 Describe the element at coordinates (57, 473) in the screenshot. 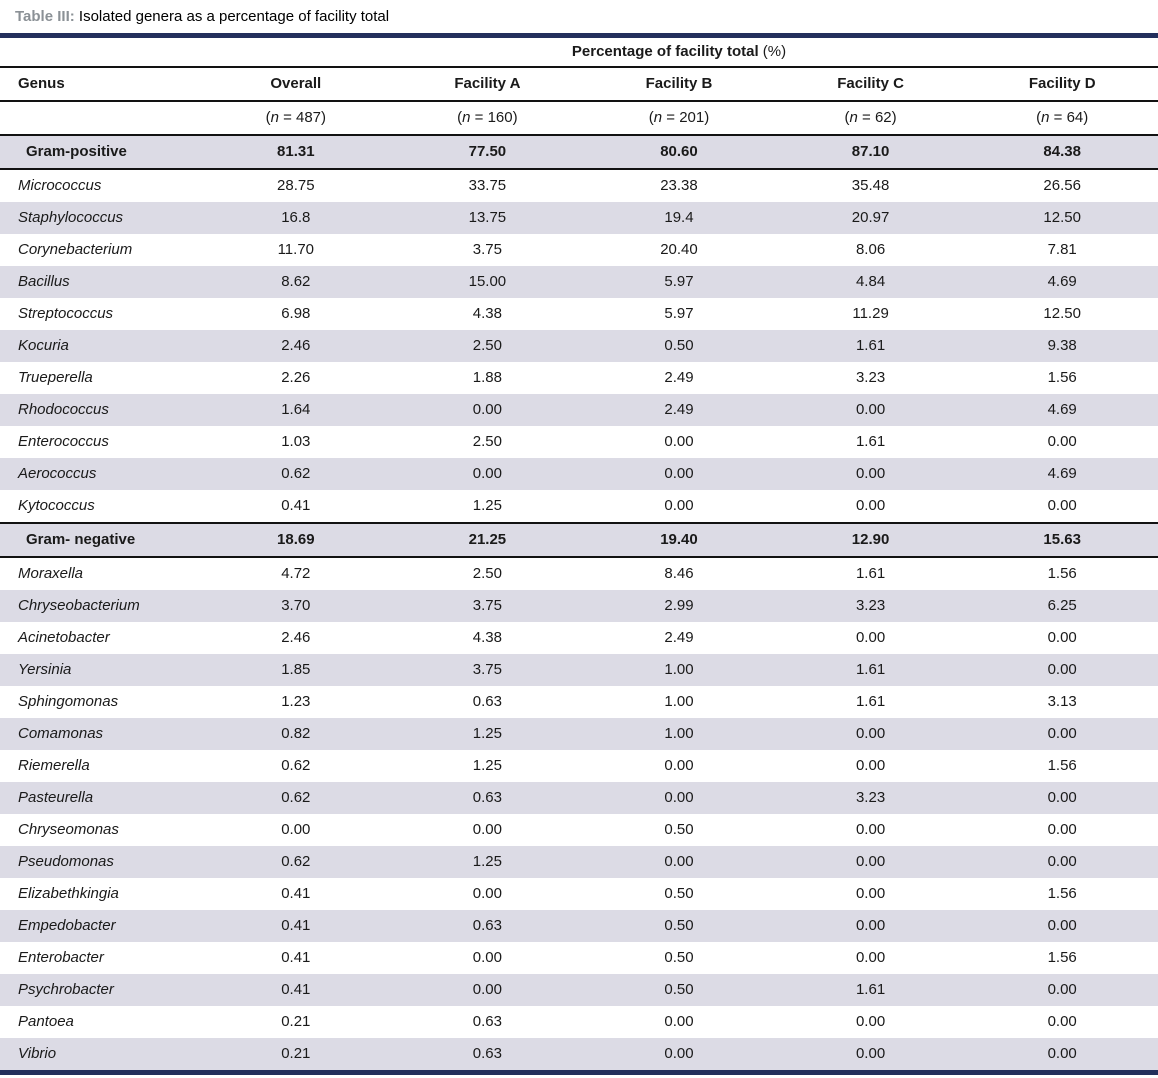

I see `genus-name-cell: Aerococcus` at that location.